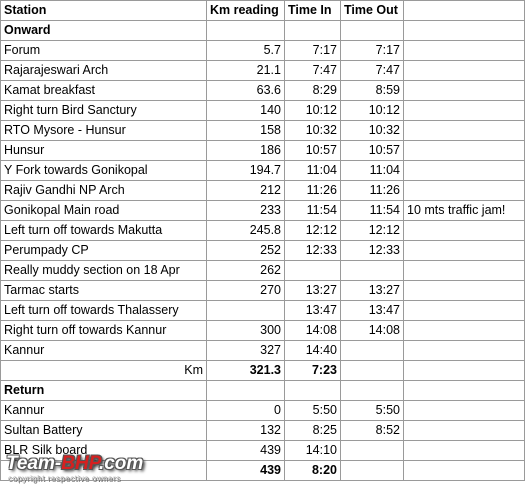 This screenshot has width=525, height=484. I want to click on watermark-subtext: copyright respective owners, so click(64, 478).